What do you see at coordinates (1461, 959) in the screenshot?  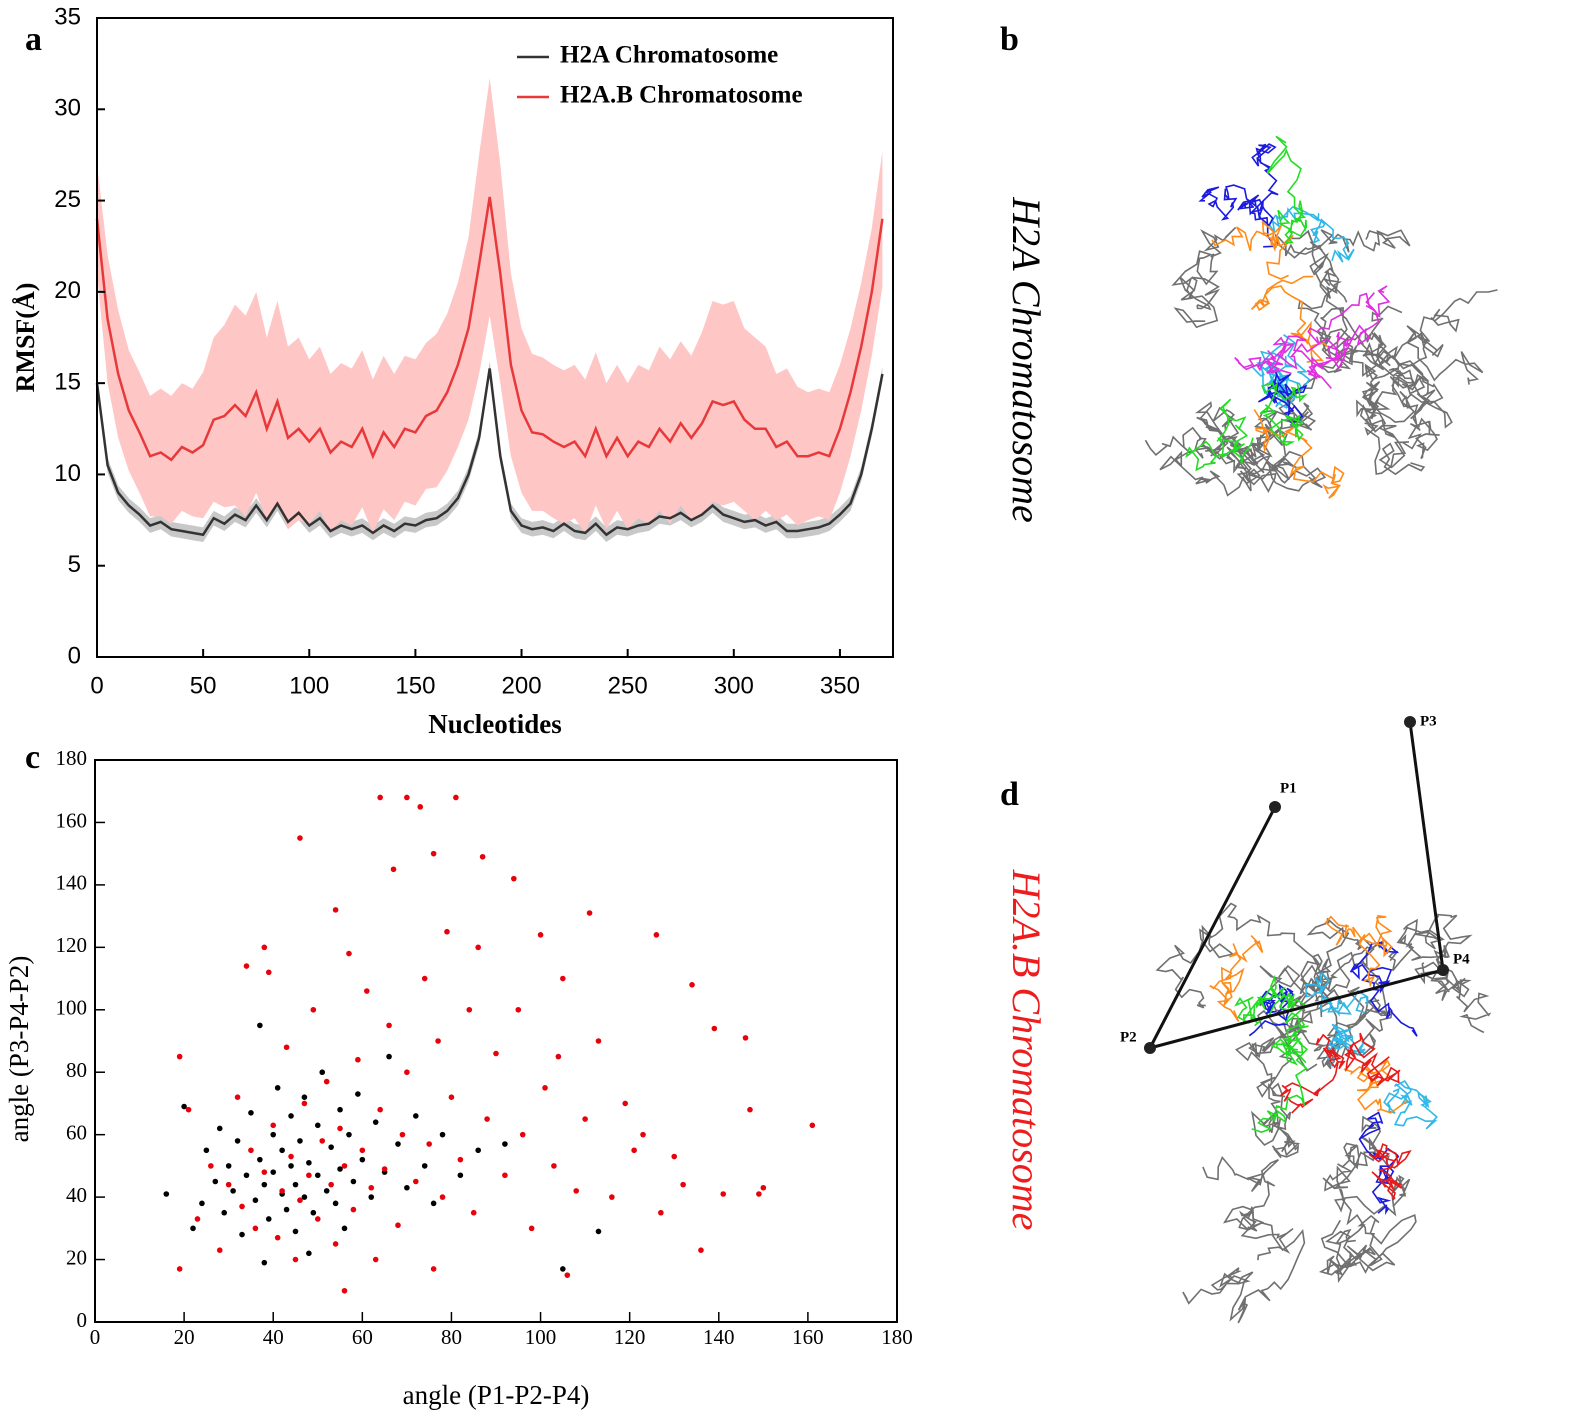 I see `point-label: P4` at bounding box center [1461, 959].